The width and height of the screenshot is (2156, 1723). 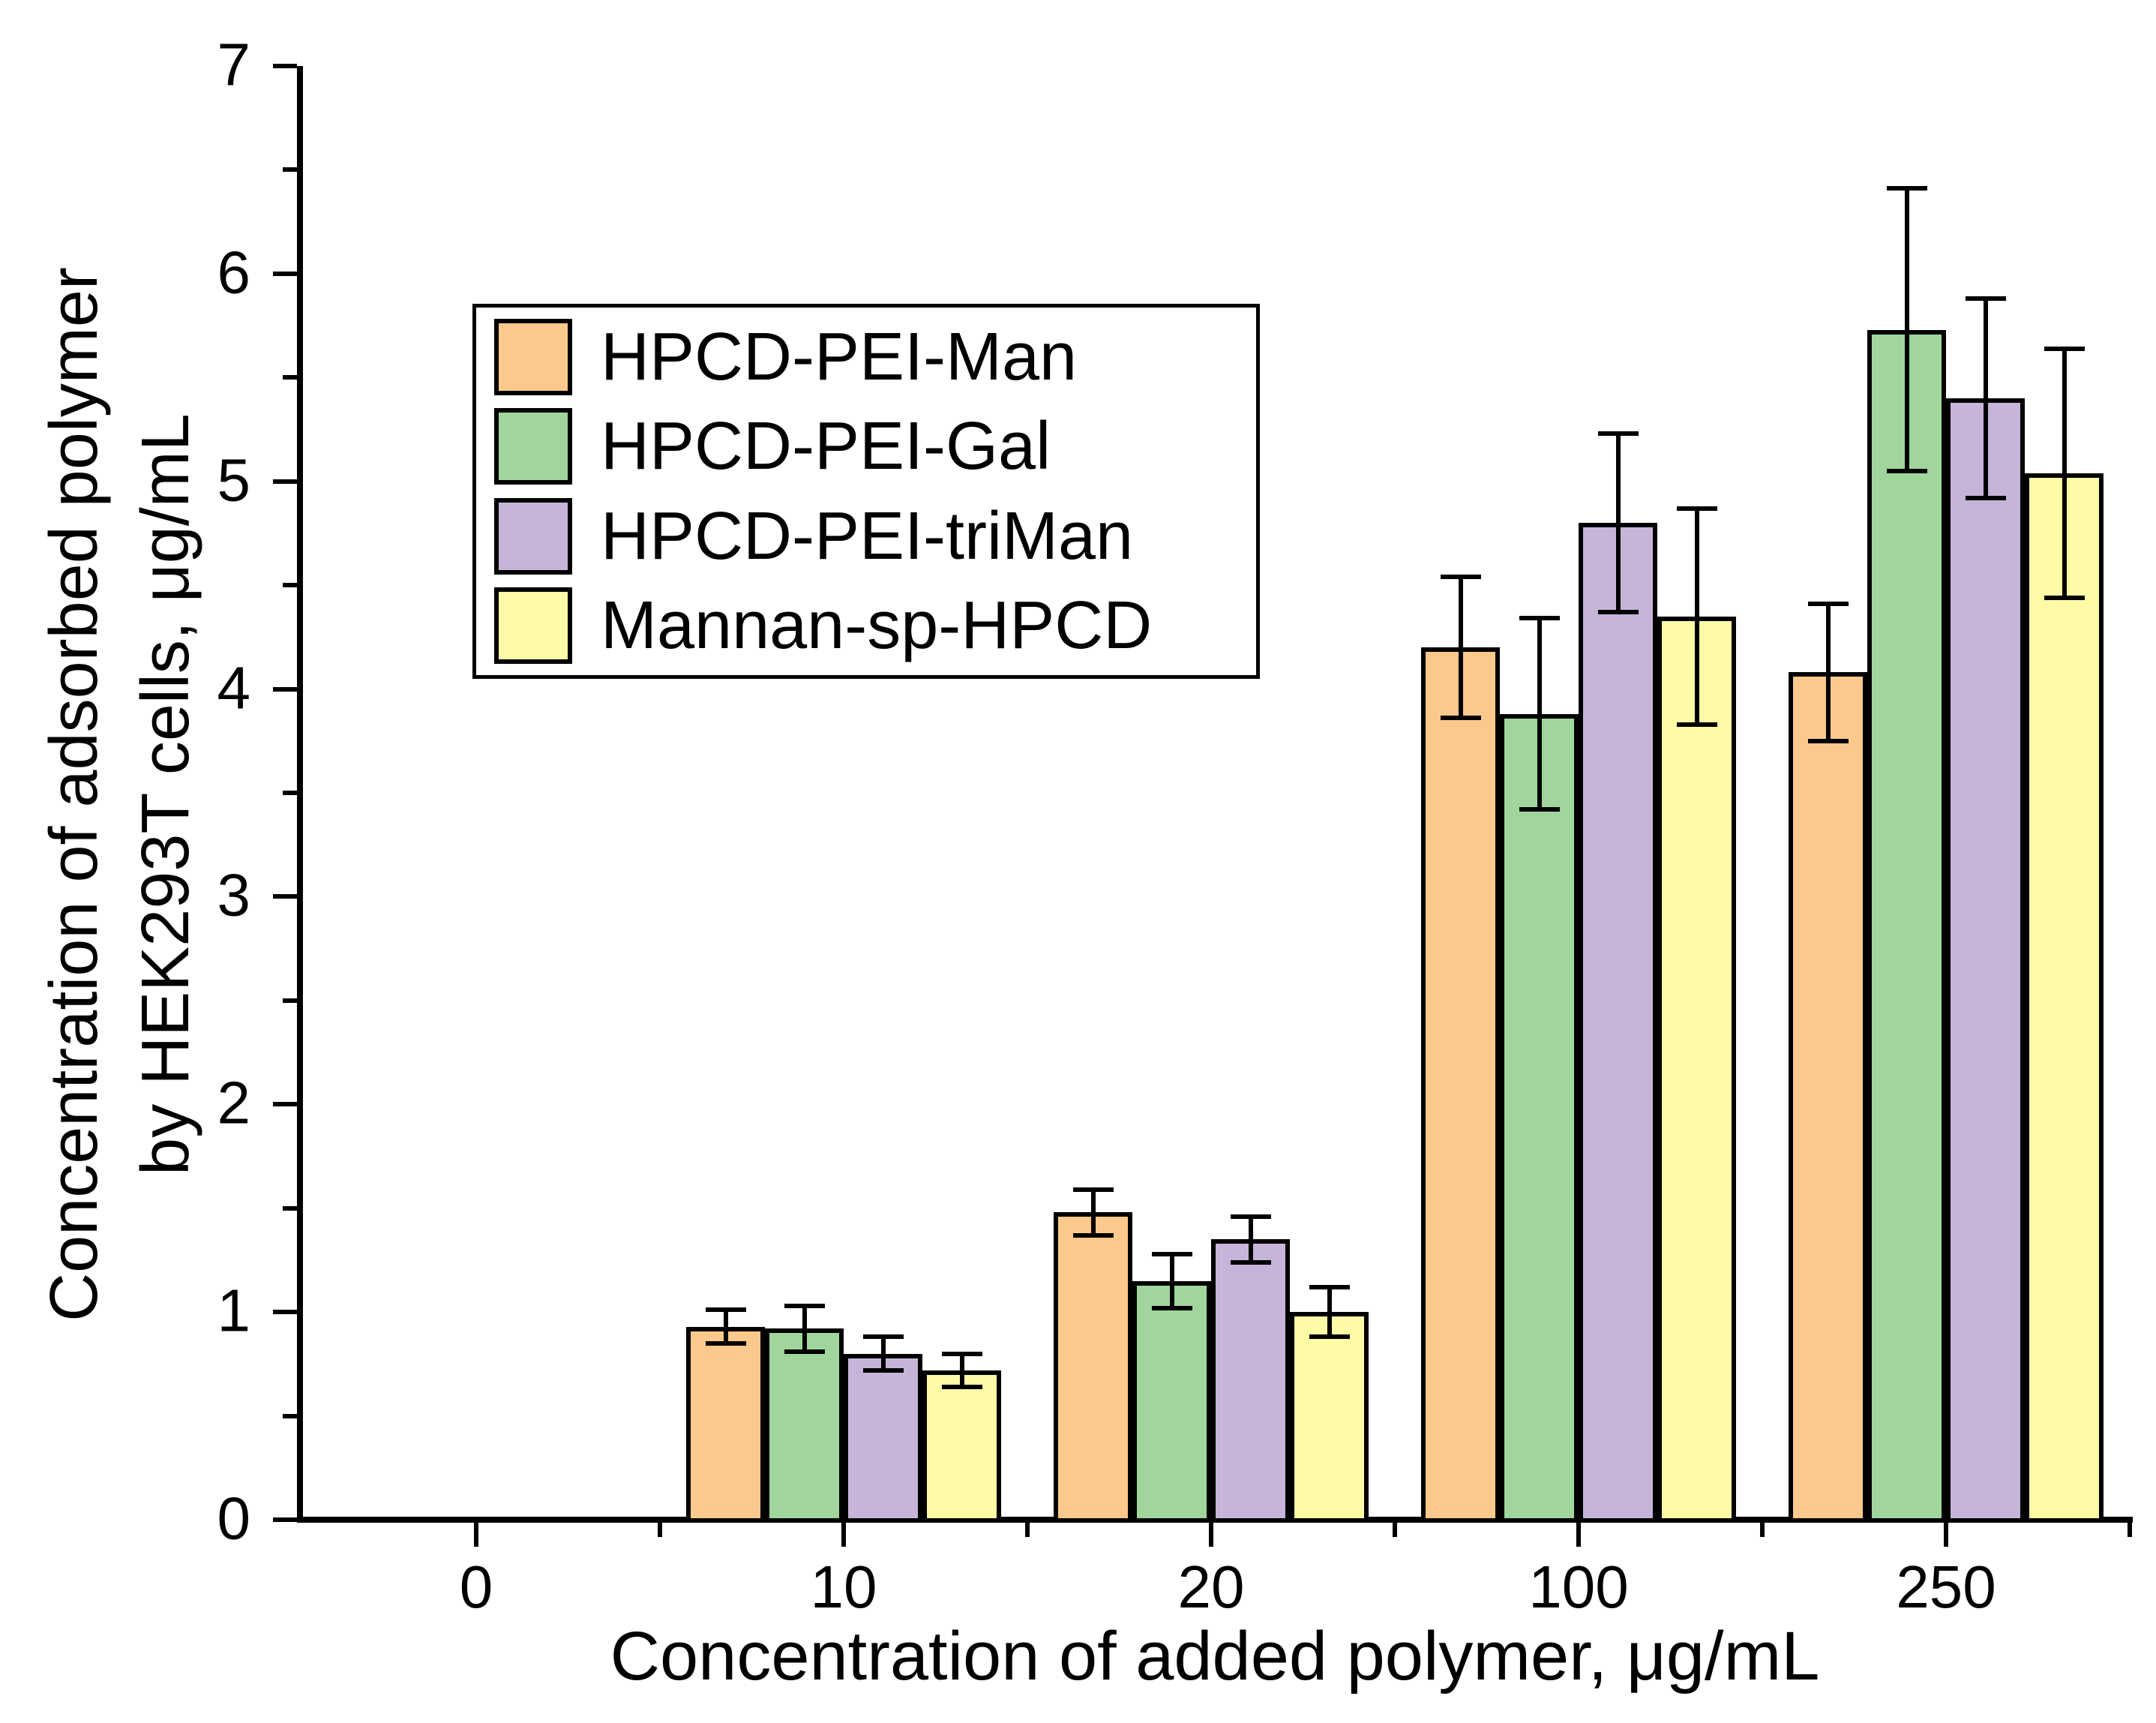 What do you see at coordinates (234, 895) in the screenshot?
I see `y-tick-label: 3` at bounding box center [234, 895].